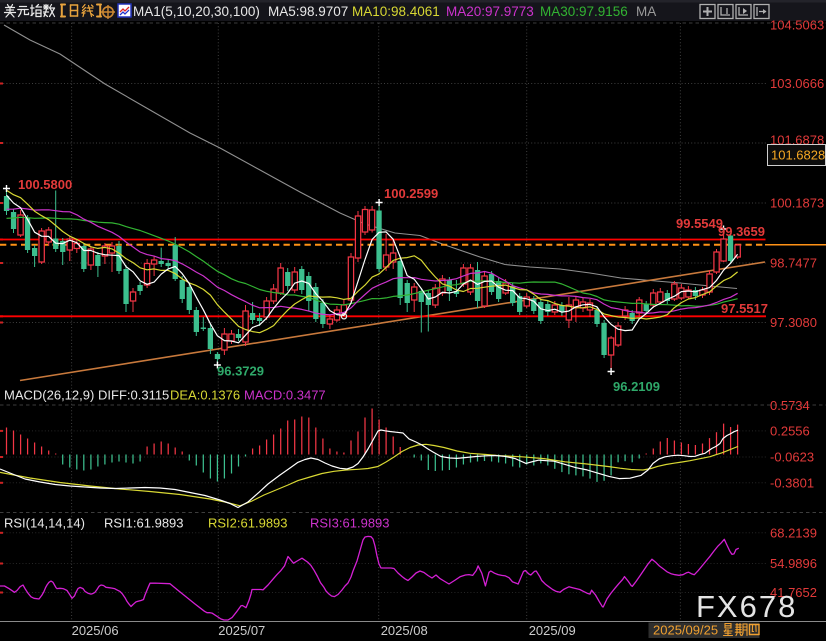  Describe the element at coordinates (196, 11) in the screenshot. I see `svg-text: MA1(5,10,20,30,100)` at that location.